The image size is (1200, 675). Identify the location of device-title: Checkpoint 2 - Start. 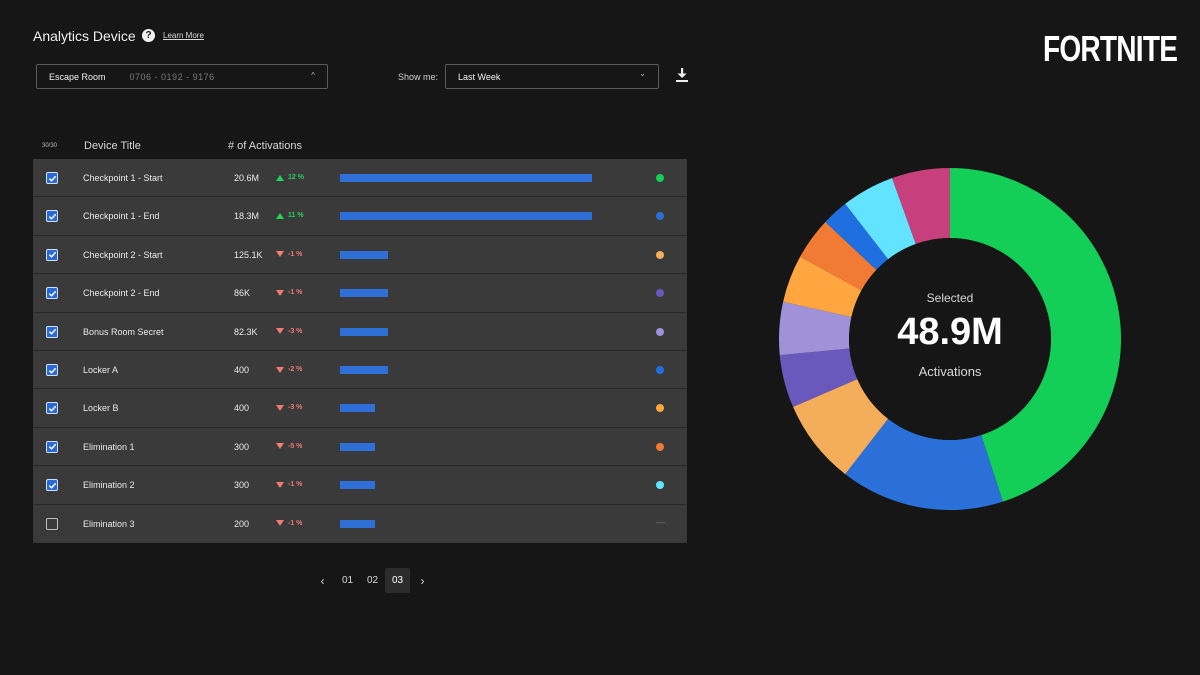
(123, 254).